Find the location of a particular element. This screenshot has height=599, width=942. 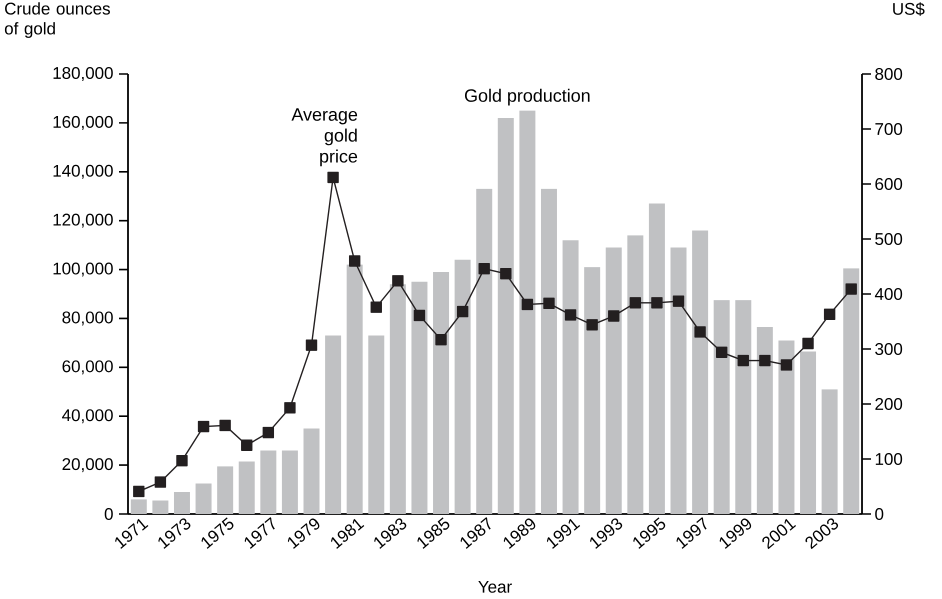

y2-tick-label: 300 is located at coordinates (888, 349).